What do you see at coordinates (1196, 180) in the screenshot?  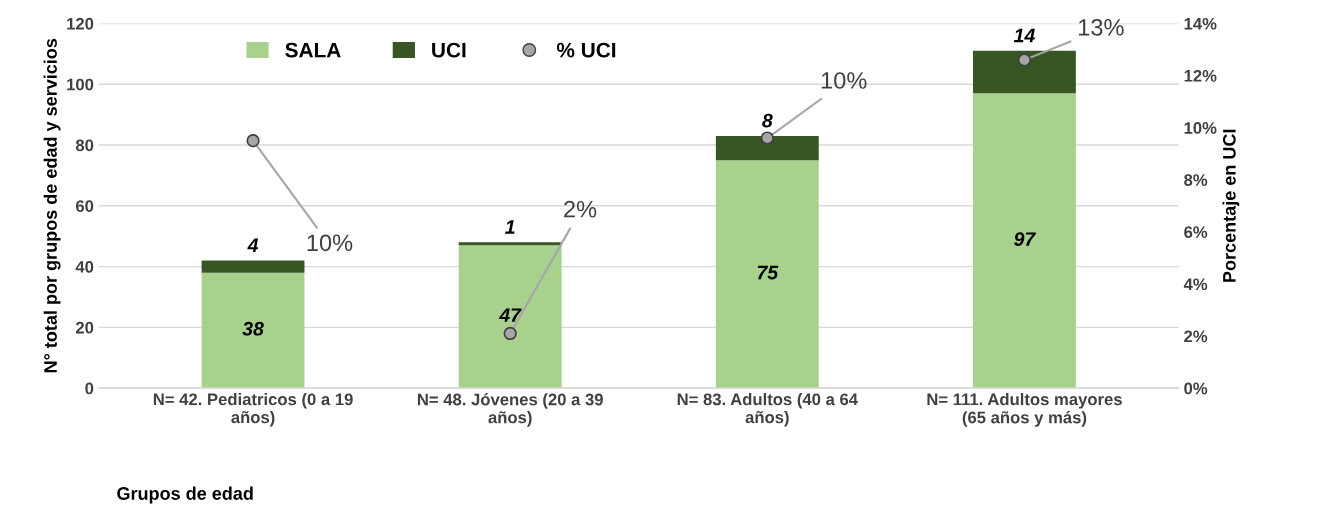 I see `y2-tick-label: 8%` at bounding box center [1196, 180].